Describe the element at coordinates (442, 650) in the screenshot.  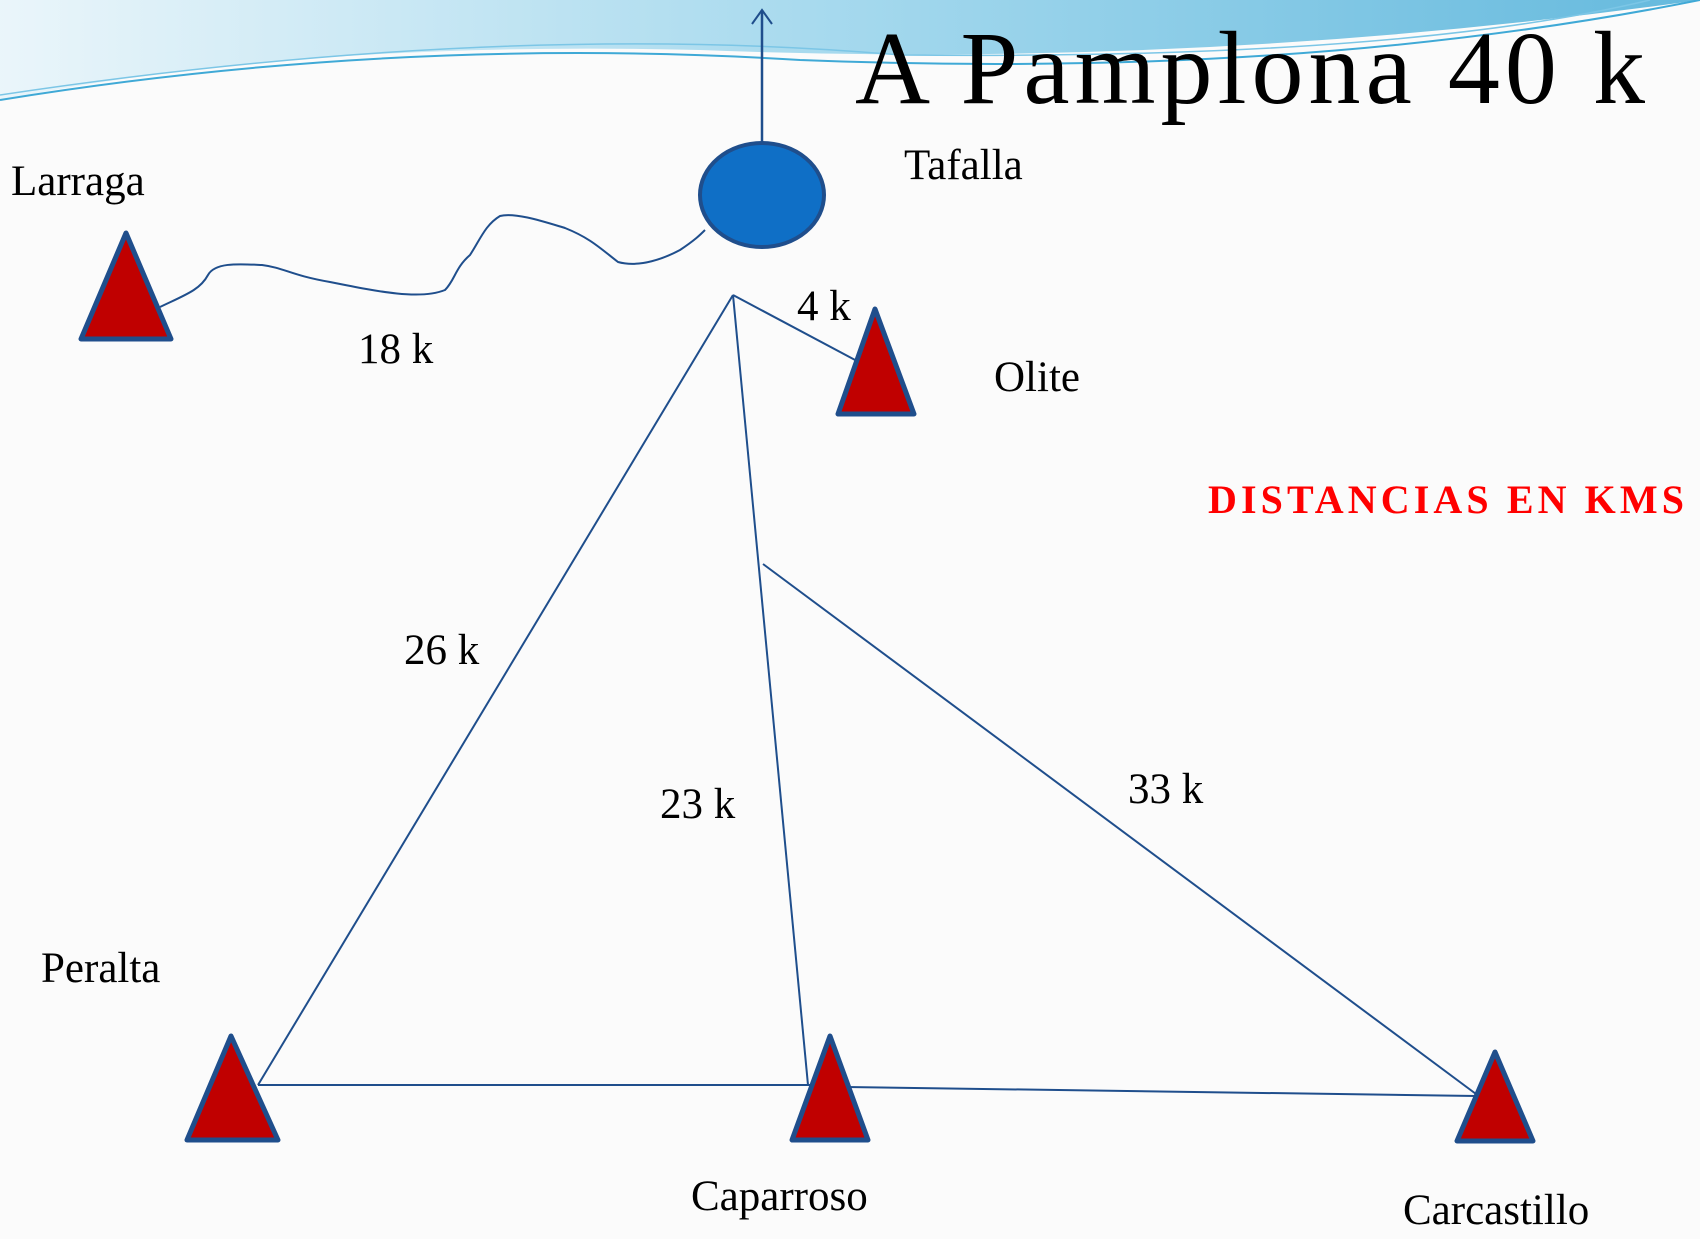
I see `distance-label: 26 k` at that location.